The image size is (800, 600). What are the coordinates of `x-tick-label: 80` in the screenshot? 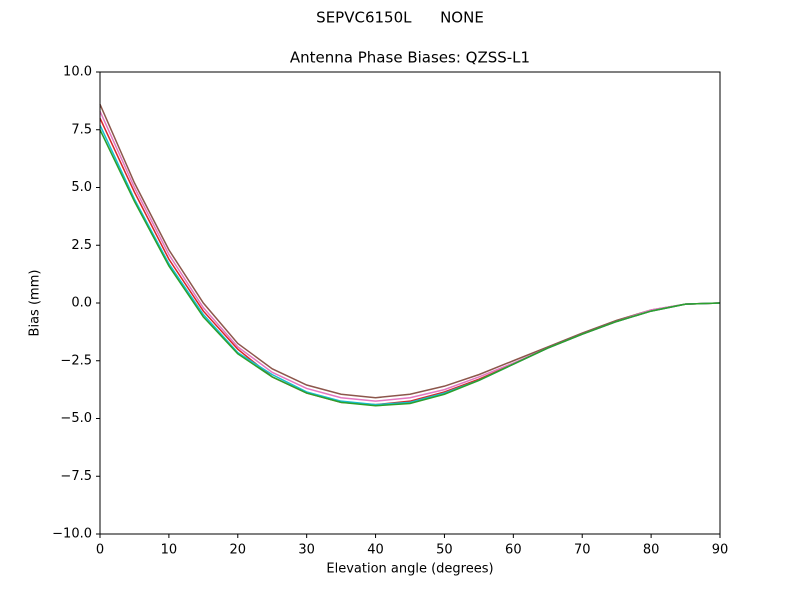 It's located at (651, 550).